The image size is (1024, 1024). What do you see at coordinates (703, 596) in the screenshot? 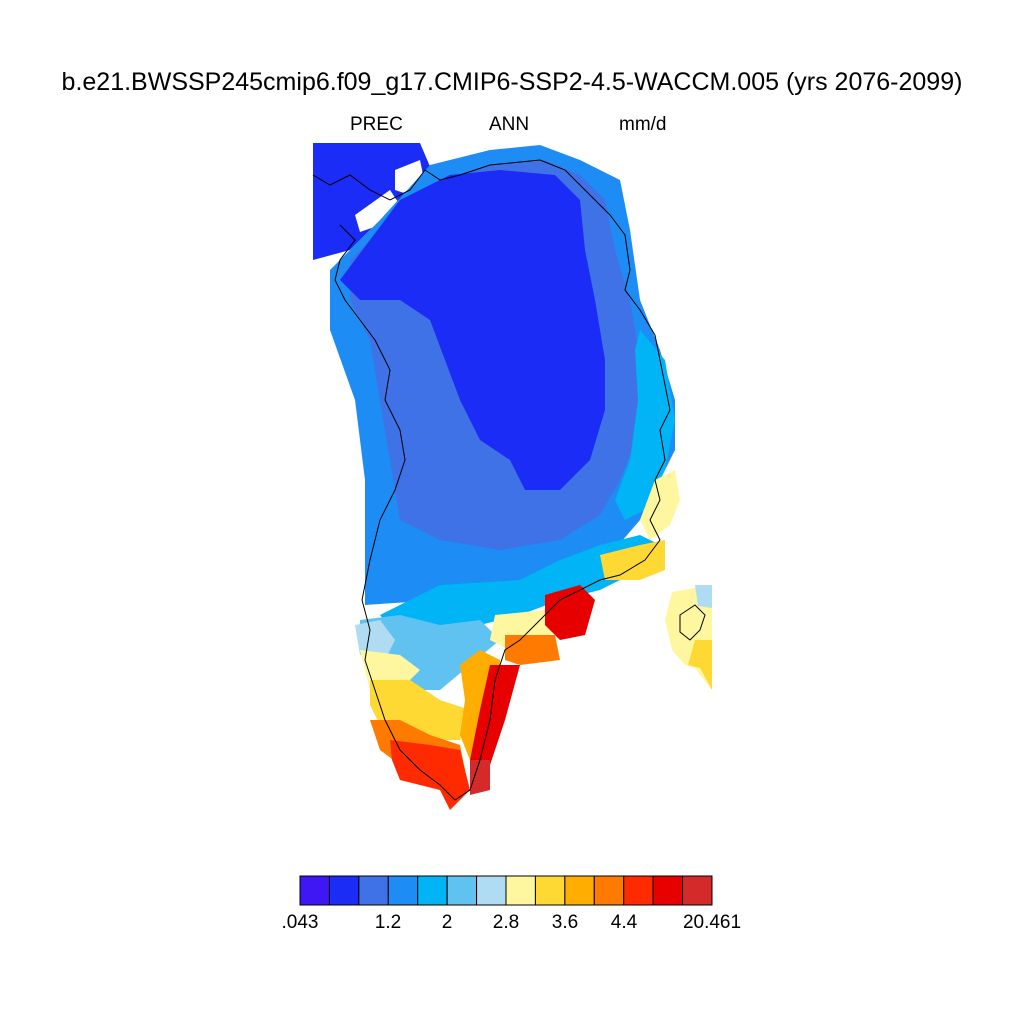
I see `map-island-paleblue` at bounding box center [703, 596].